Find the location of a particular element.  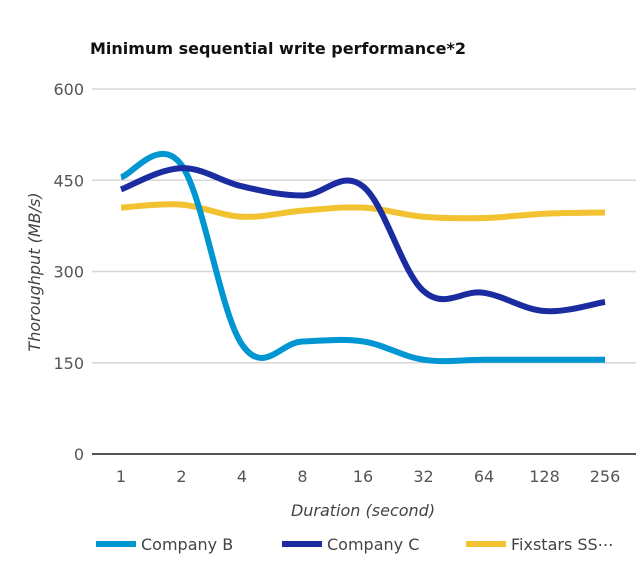

y-tick-label: 0 is located at coordinates (79, 454).